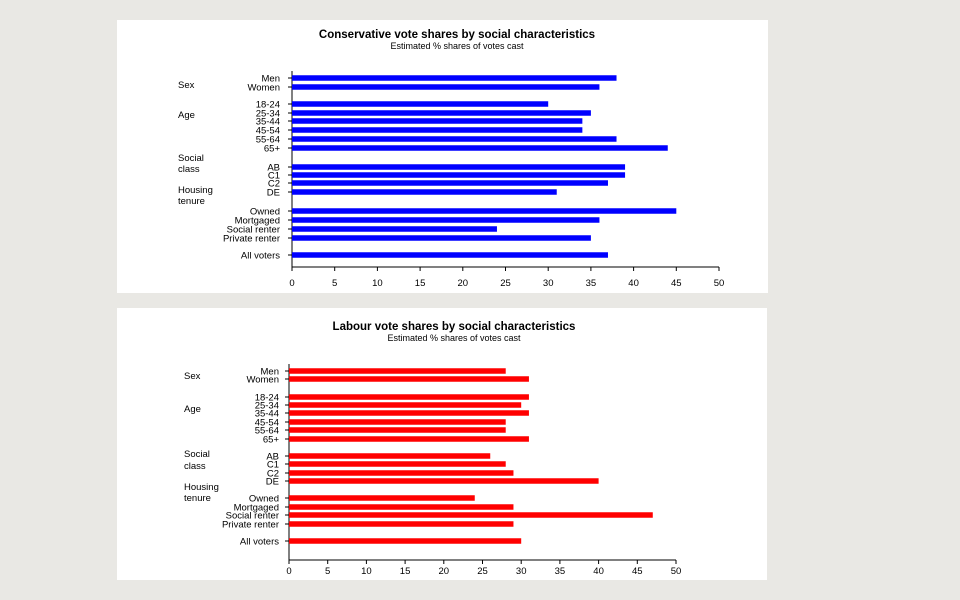 This screenshot has height=600, width=960. Describe the element at coordinates (271, 79) in the screenshot. I see `conservative-category-label: Men` at that location.